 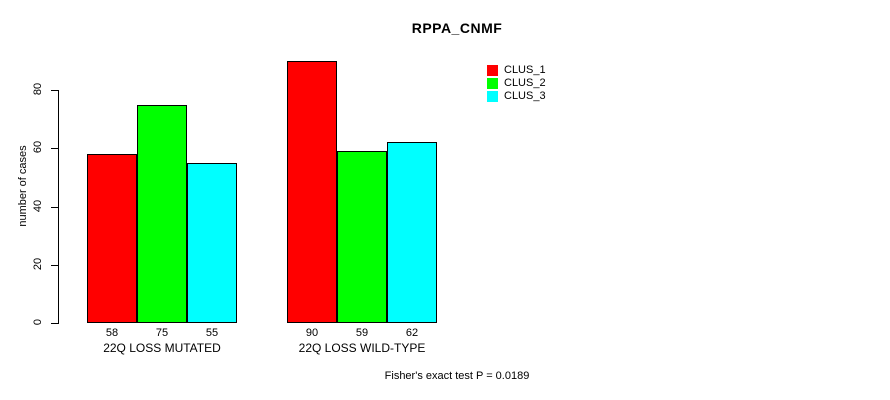 I want to click on category-label: 22Q LOSS MUTATED, so click(x=162, y=348).